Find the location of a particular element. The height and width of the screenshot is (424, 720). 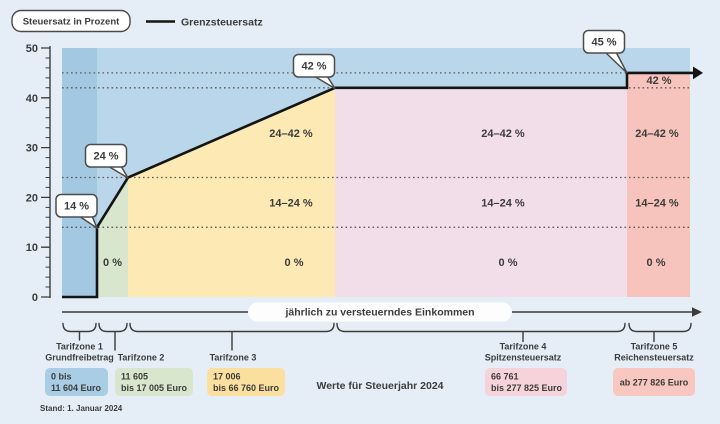

callout-45-label: 45 % is located at coordinates (603, 43).